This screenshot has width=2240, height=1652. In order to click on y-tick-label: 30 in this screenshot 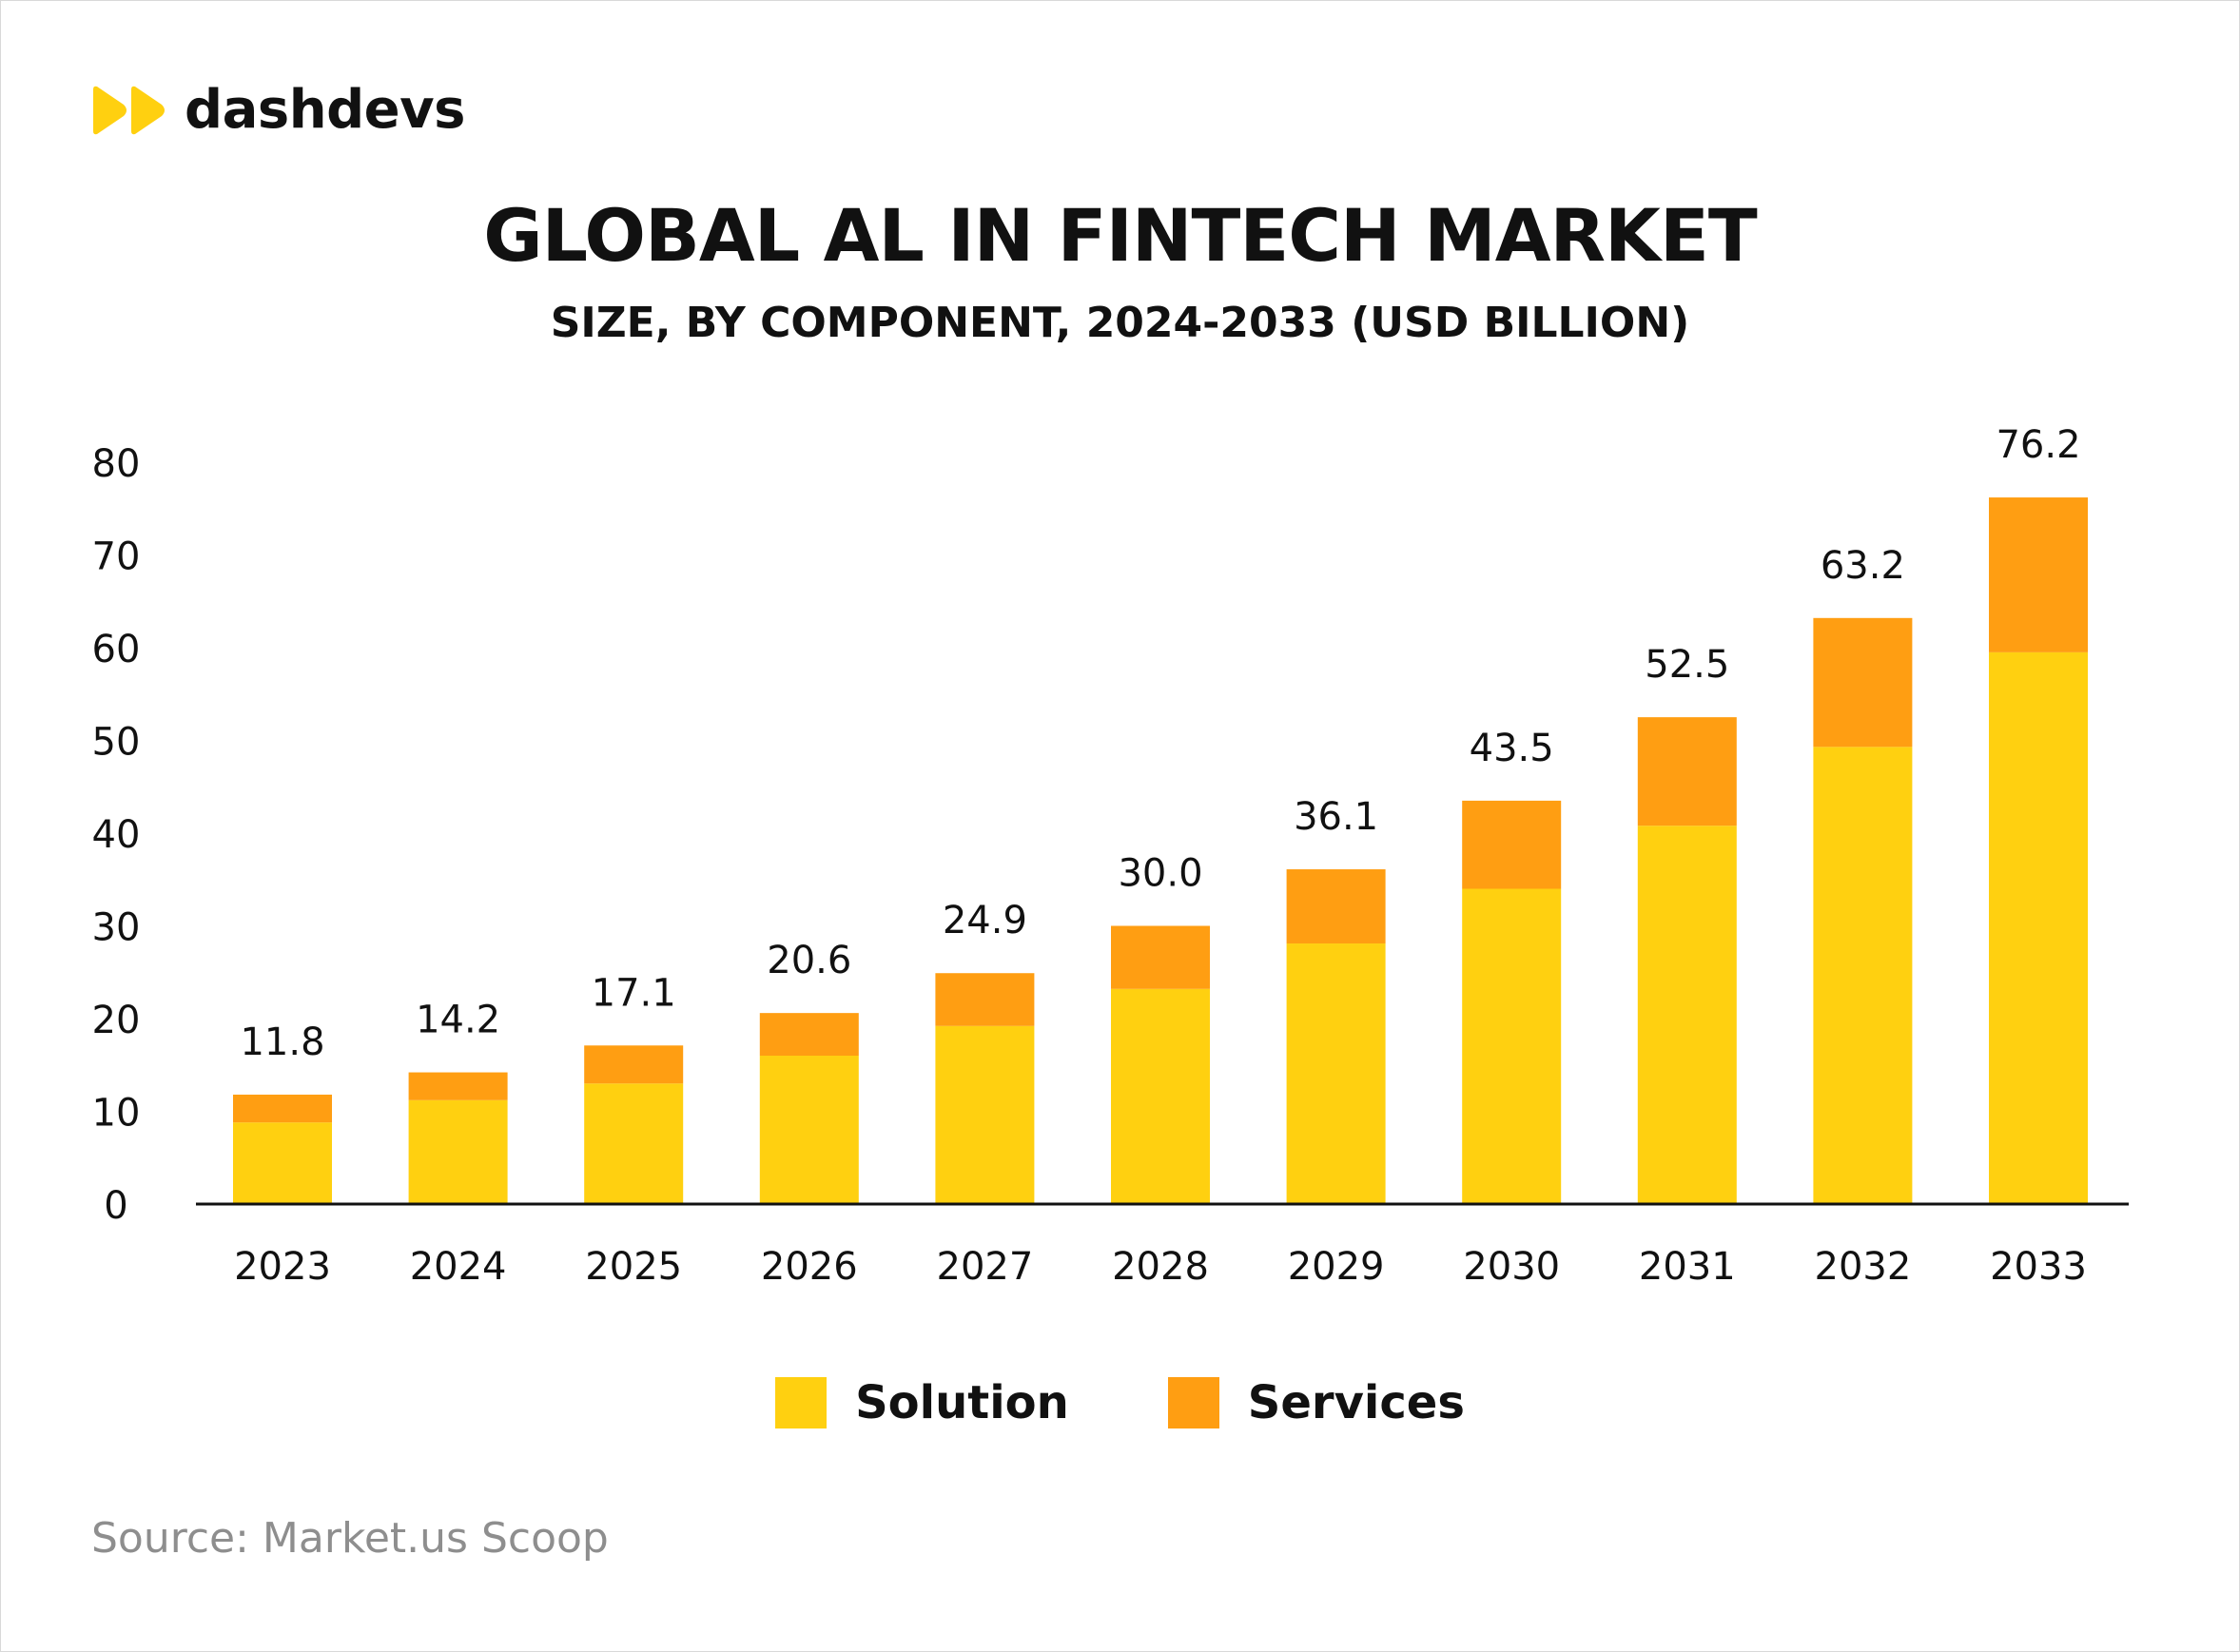, I will do `click(117, 928)`.